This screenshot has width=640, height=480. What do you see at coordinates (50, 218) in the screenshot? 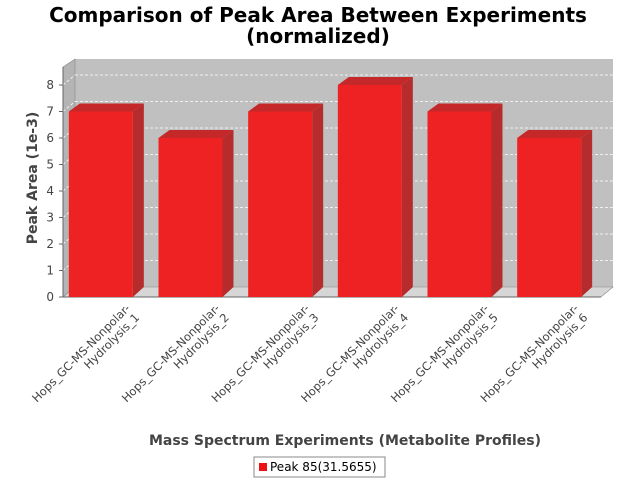
I see `y-tick-label: 3` at bounding box center [50, 218].